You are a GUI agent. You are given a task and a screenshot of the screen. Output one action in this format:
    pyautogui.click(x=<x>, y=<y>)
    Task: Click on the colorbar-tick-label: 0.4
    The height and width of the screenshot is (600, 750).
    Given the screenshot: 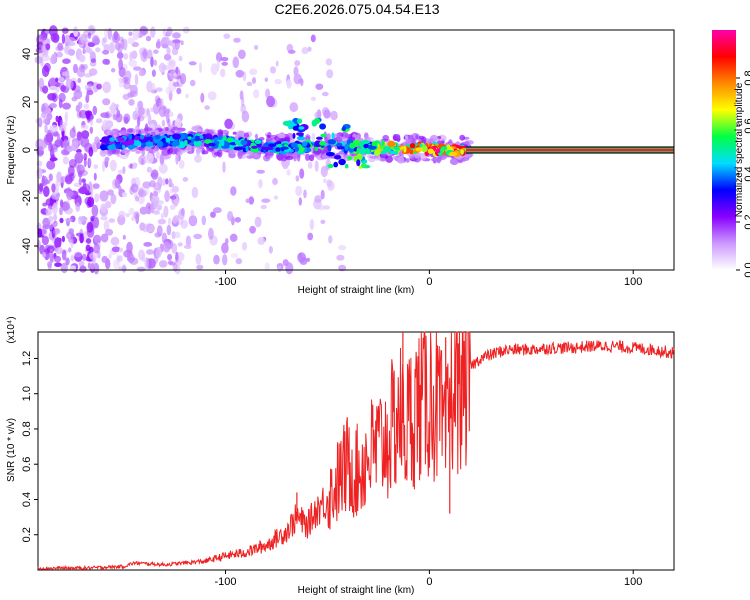 What is the action you would take?
    pyautogui.click(x=746, y=173)
    